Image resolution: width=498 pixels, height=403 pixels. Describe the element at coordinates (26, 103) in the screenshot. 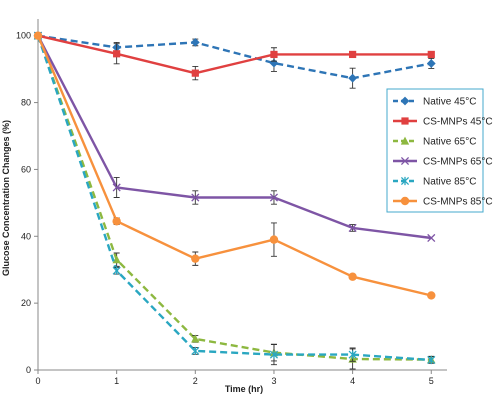

I see `y-tick-label: 80` at that location.